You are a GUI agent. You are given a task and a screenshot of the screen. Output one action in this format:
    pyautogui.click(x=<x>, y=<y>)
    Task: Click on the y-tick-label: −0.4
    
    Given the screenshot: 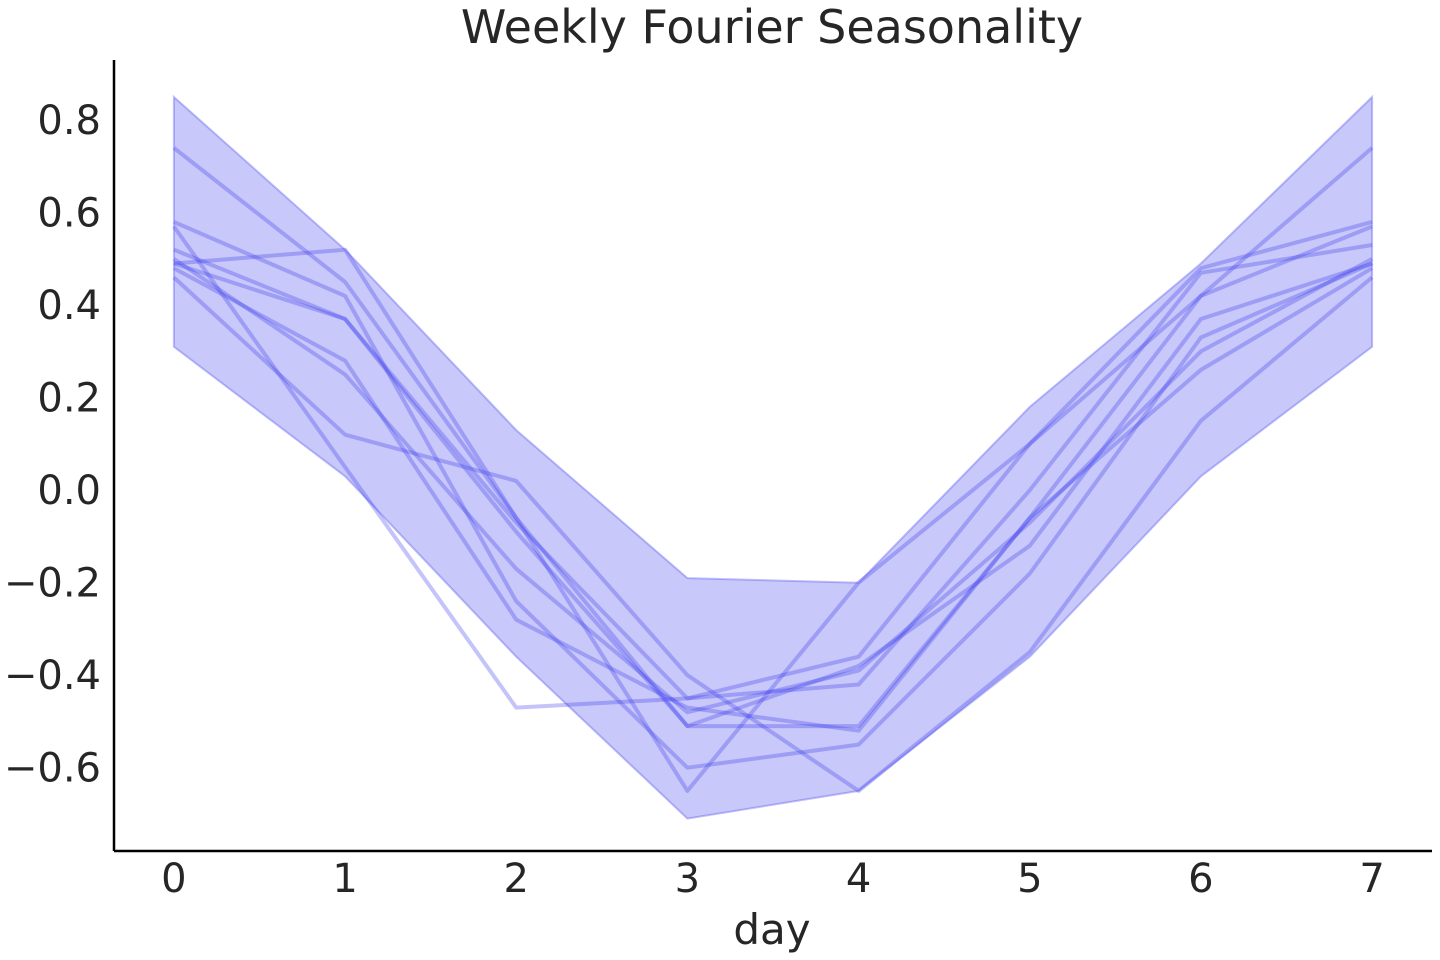 What is the action you would take?
    pyautogui.click(x=52, y=676)
    